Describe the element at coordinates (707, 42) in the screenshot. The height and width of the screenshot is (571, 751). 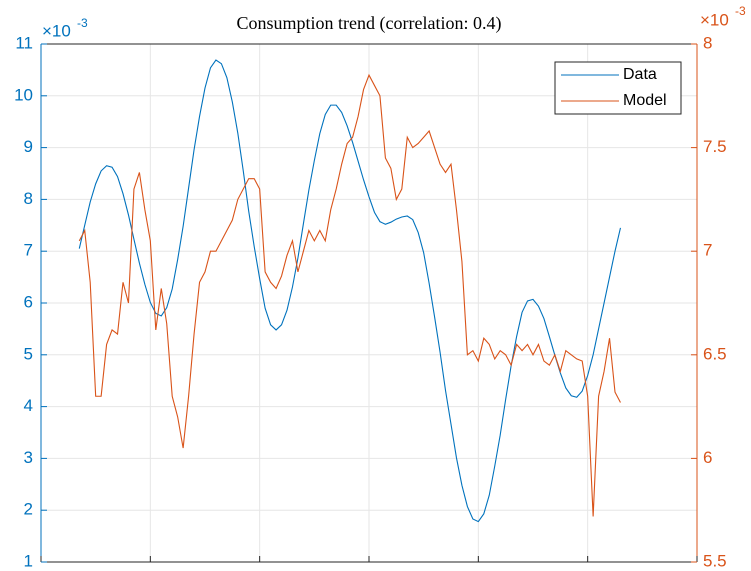
I see `y2-tick-label: 8` at that location.